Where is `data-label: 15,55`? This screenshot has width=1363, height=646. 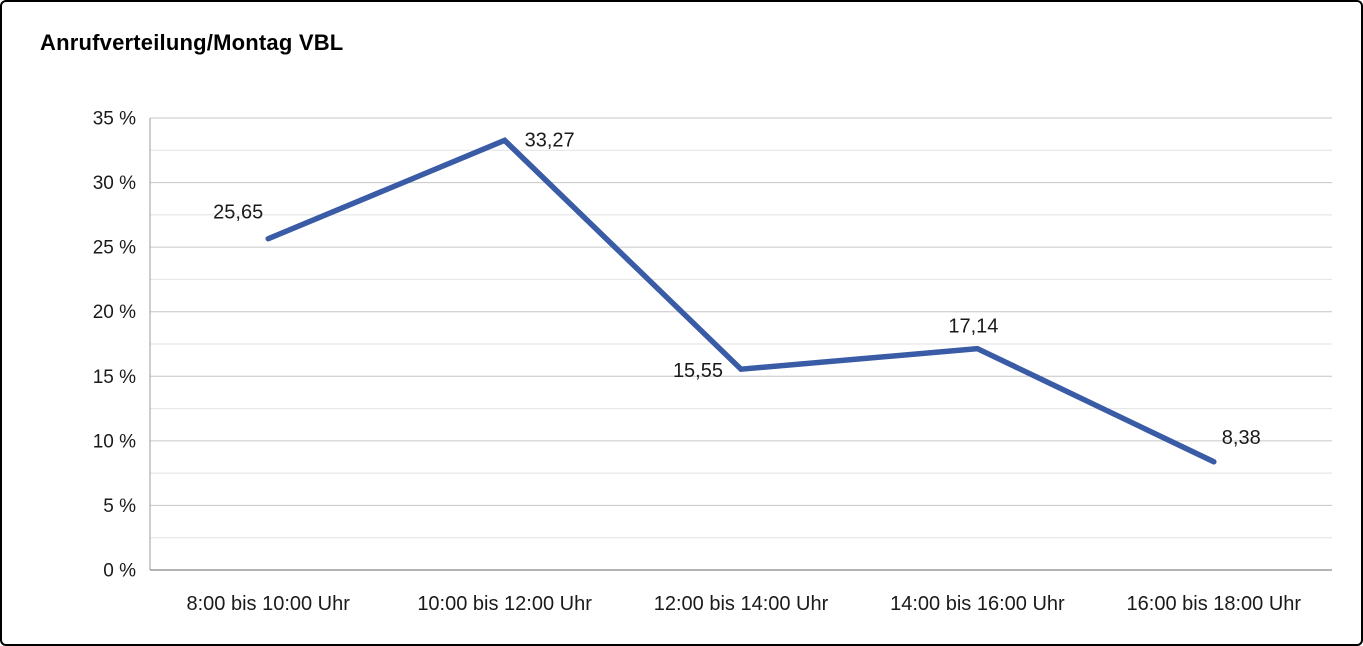 data-label: 15,55 is located at coordinates (698, 371).